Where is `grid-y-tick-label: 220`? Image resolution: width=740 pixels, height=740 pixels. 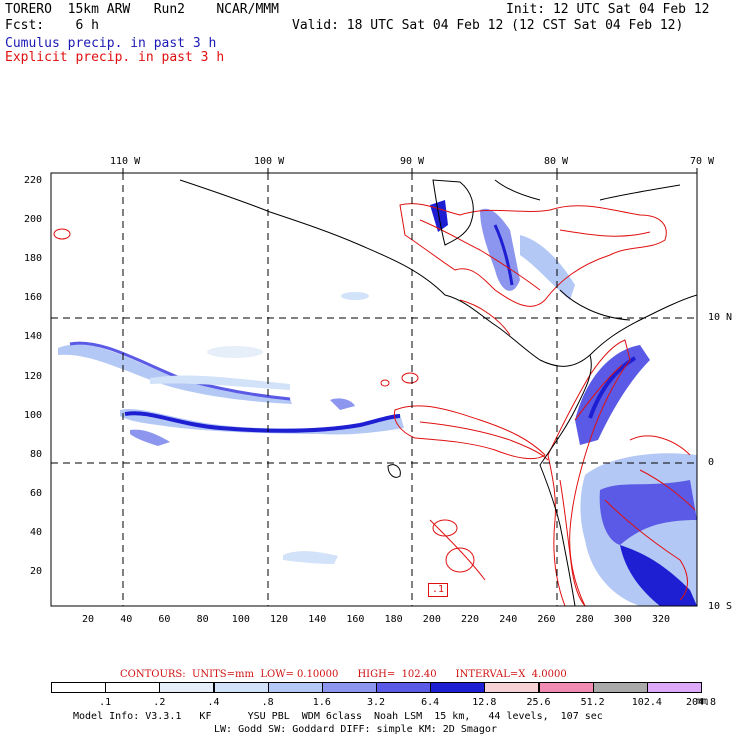
grid-y-tick-label: 220 is located at coordinates (33, 180).